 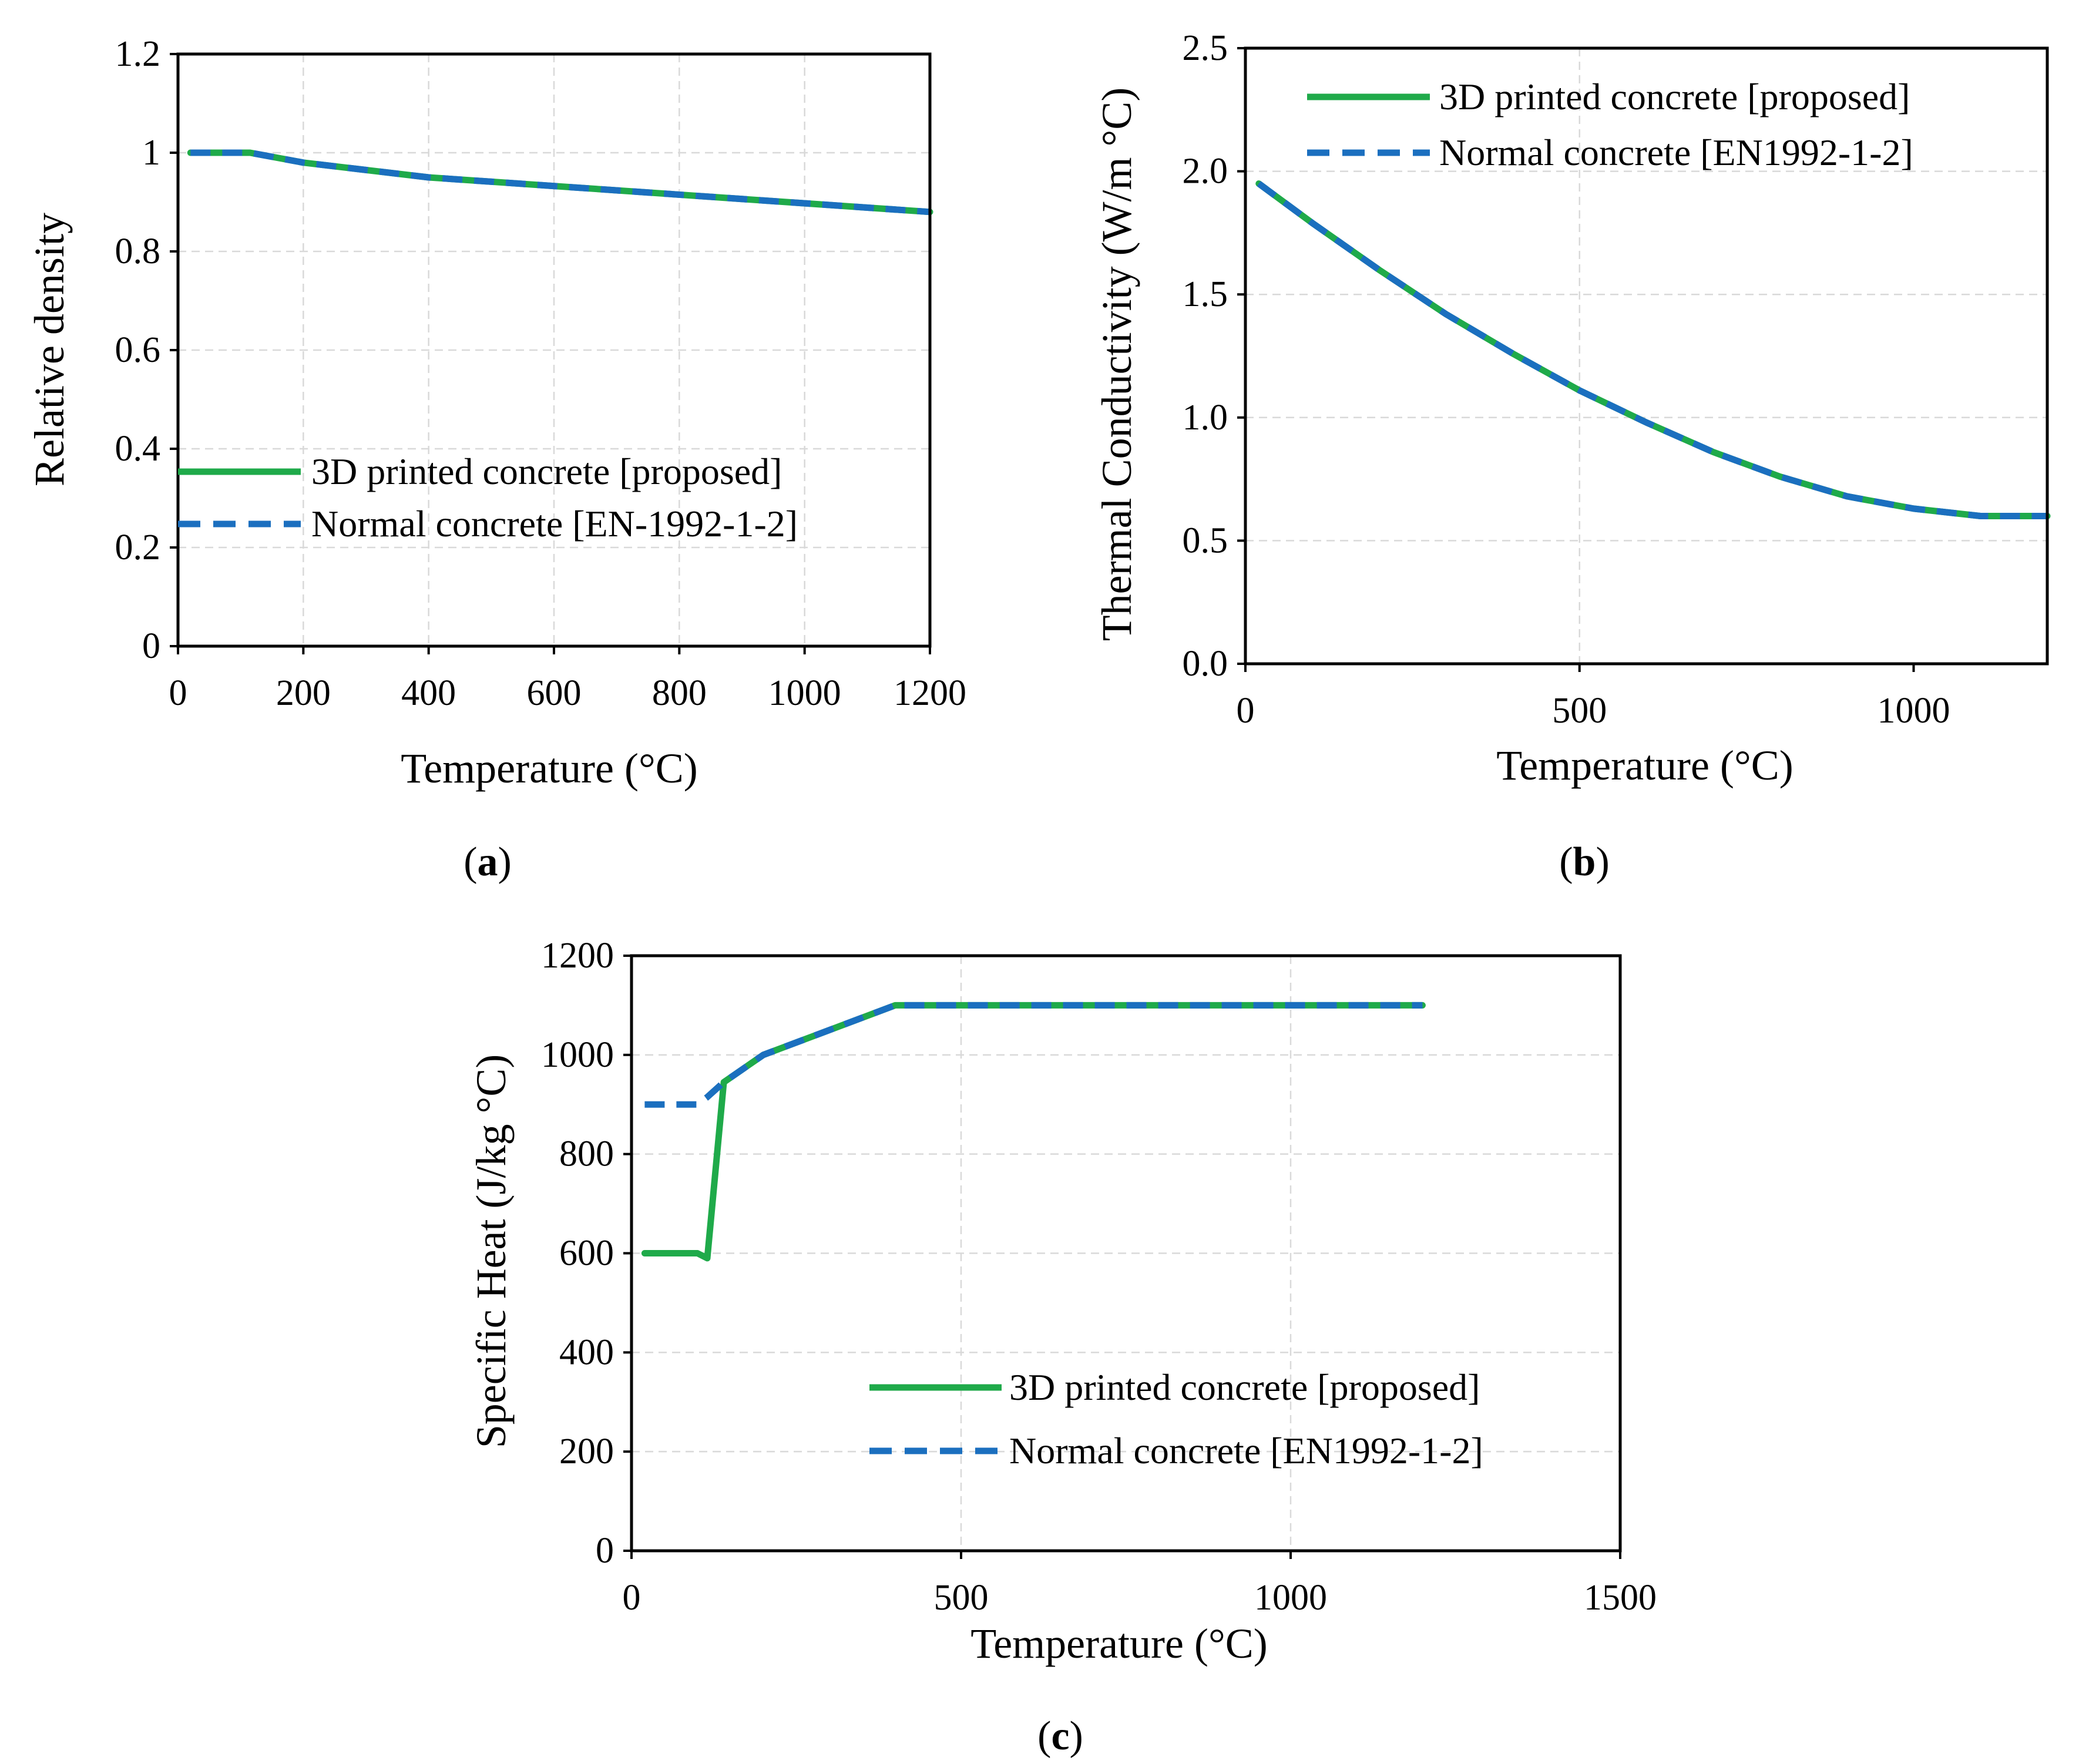 I want to click on panel-a-x-tick-label: 1000, so click(x=805, y=693).